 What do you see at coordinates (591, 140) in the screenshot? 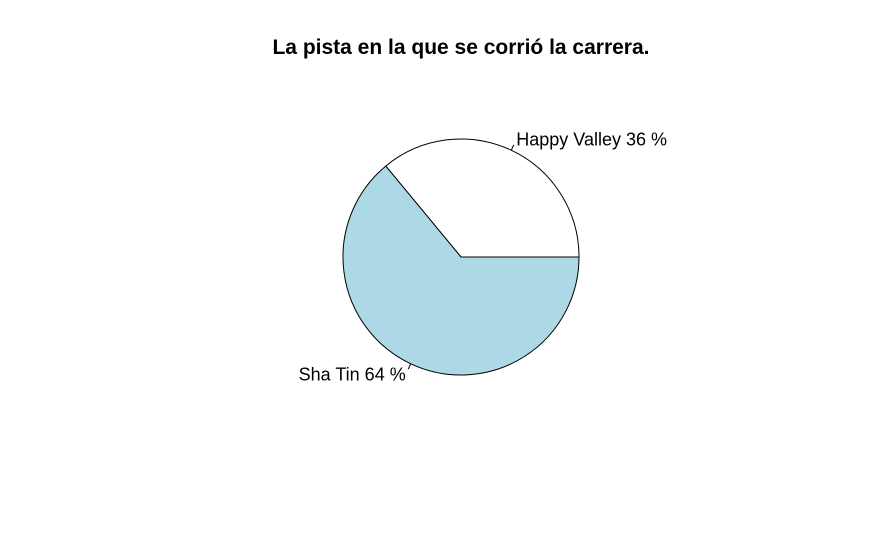
I see `pie-slice-label: Happy Valley 36 %` at bounding box center [591, 140].